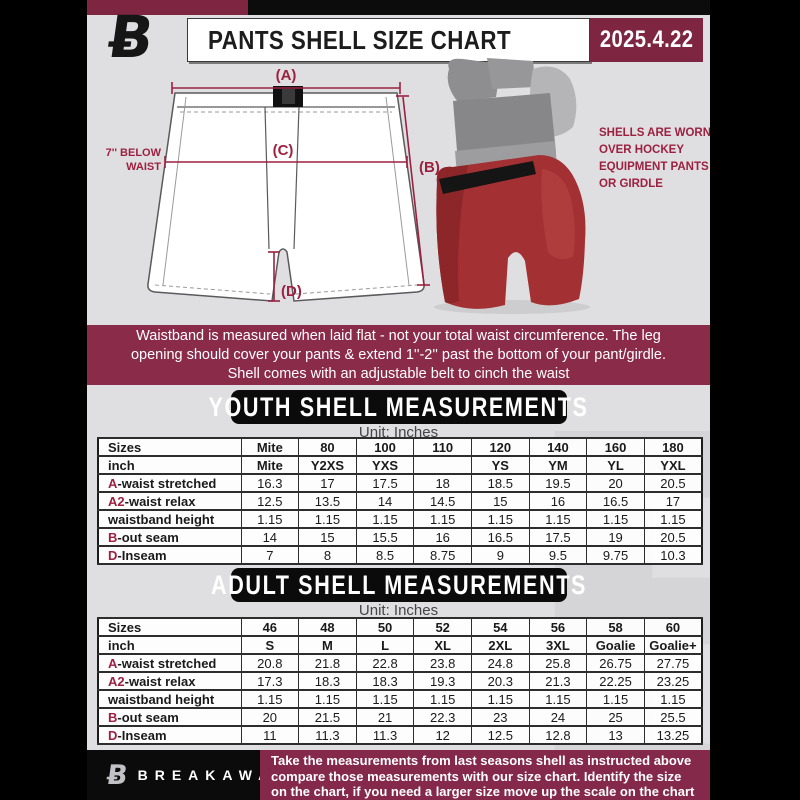 The image size is (800, 800). What do you see at coordinates (327, 717) in the screenshot?
I see `table-cell: 21.5` at bounding box center [327, 717].